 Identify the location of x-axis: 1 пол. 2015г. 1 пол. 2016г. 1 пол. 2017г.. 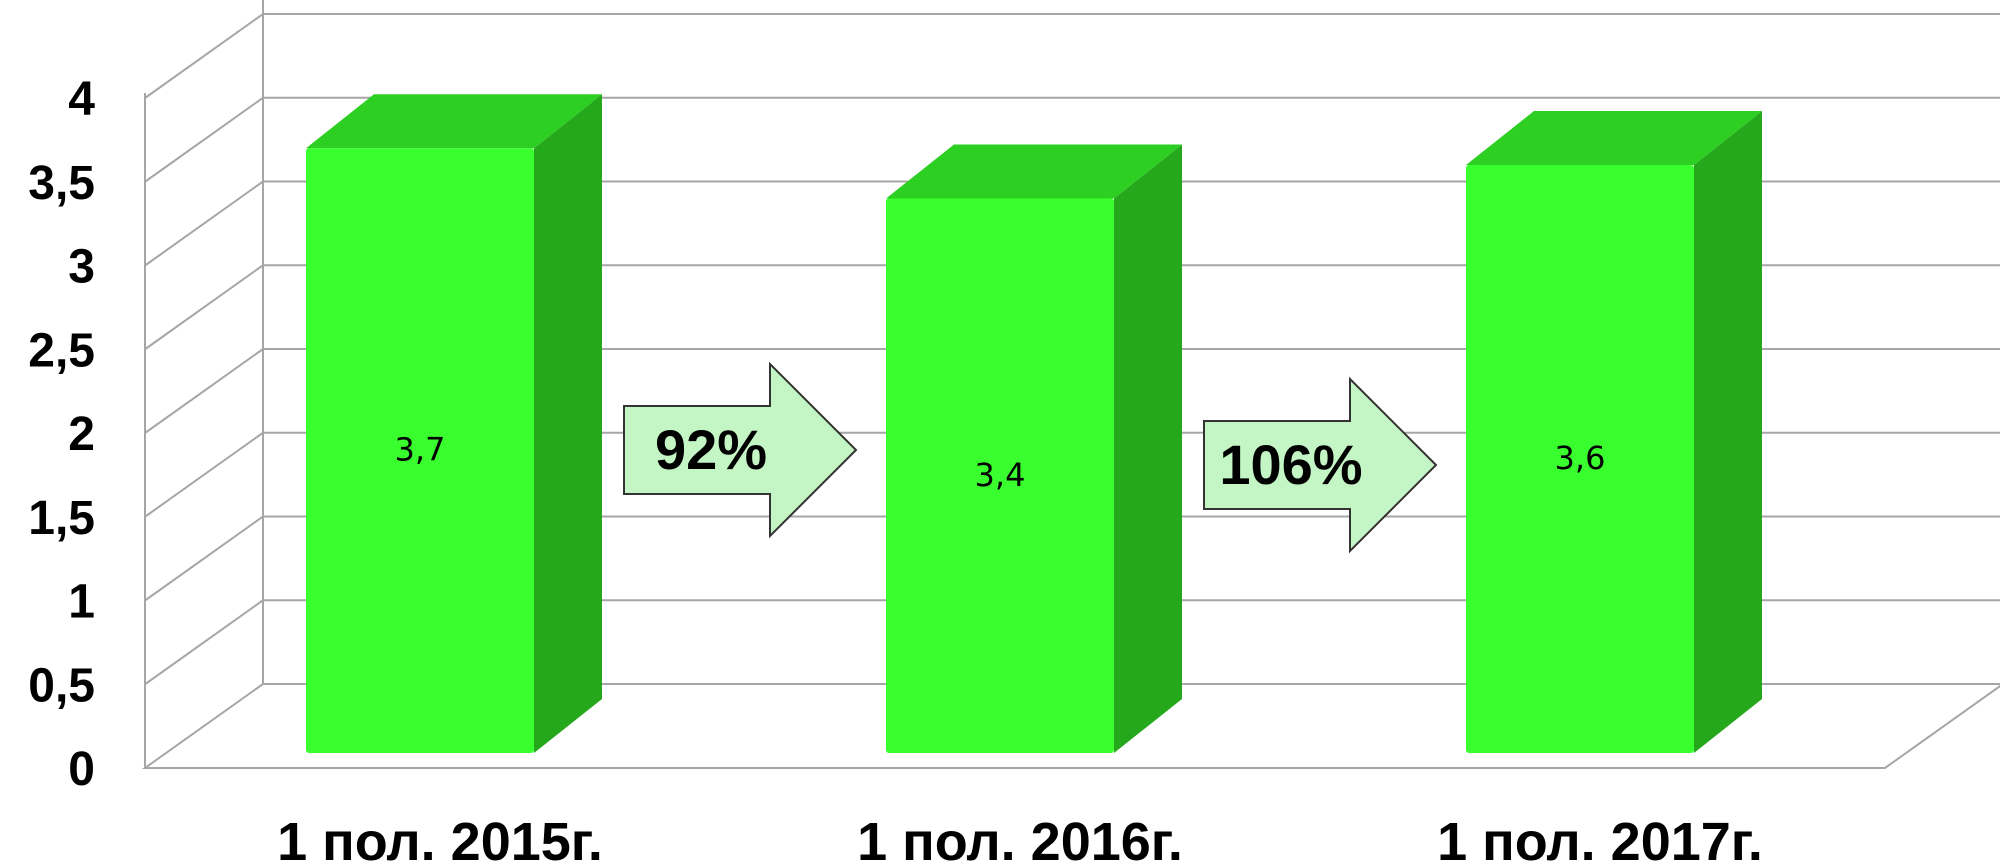
(1020, 839).